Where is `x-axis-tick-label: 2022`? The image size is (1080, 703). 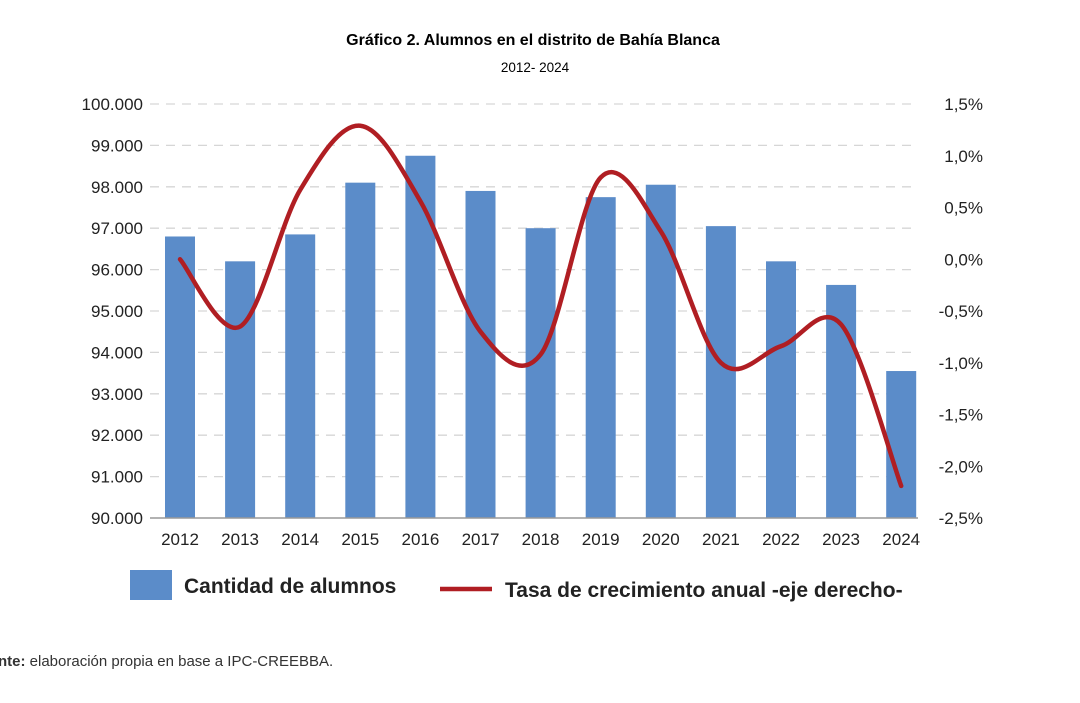
x-axis-tick-label: 2022 is located at coordinates (781, 539).